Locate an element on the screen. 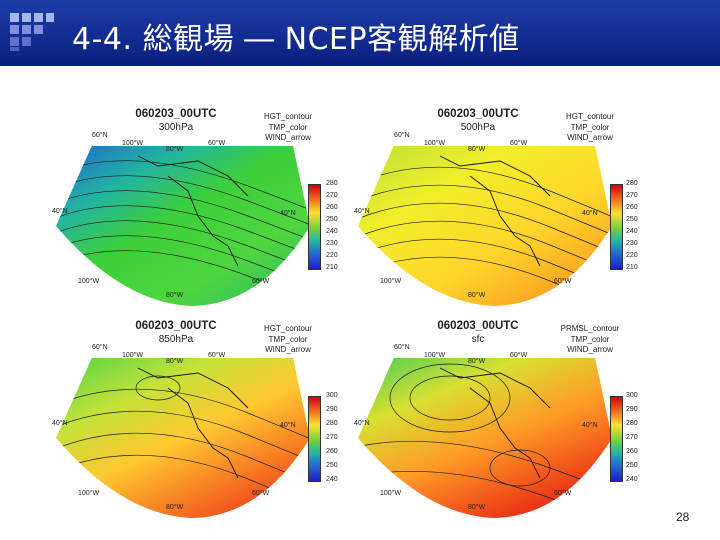 Image resolution: width=720 pixels, height=540 pixels. title-bar: 4-4. 総観場 ― NCEP客観解析値 is located at coordinates (360, 33).